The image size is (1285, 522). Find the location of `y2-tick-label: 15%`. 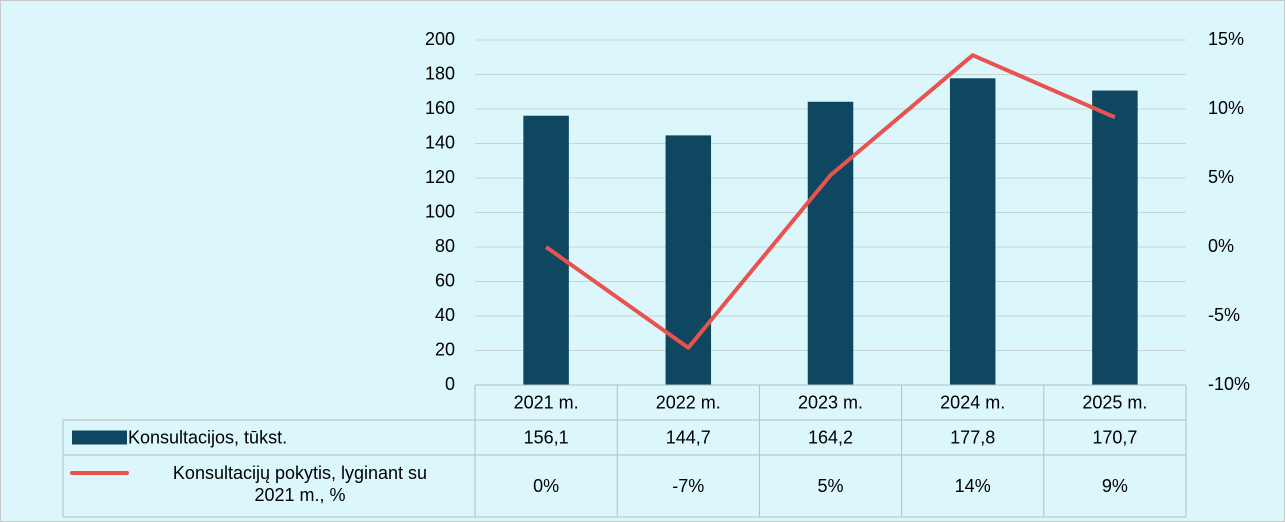

y2-tick-label: 15% is located at coordinates (1226, 39).